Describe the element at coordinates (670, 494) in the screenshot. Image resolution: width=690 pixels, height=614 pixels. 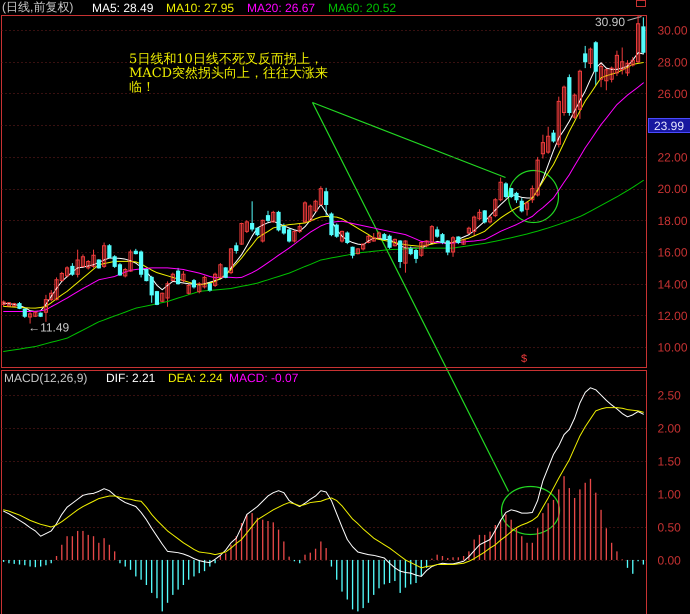
I see `y-tick-label: 1.00` at that location.